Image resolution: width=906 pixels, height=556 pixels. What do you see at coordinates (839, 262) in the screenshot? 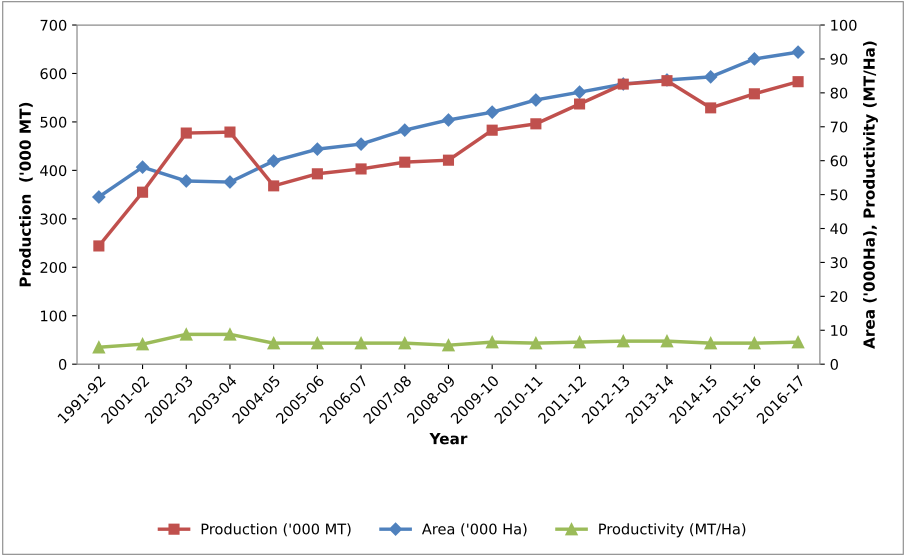
I see `y2-tick-label: 30` at bounding box center [839, 262].